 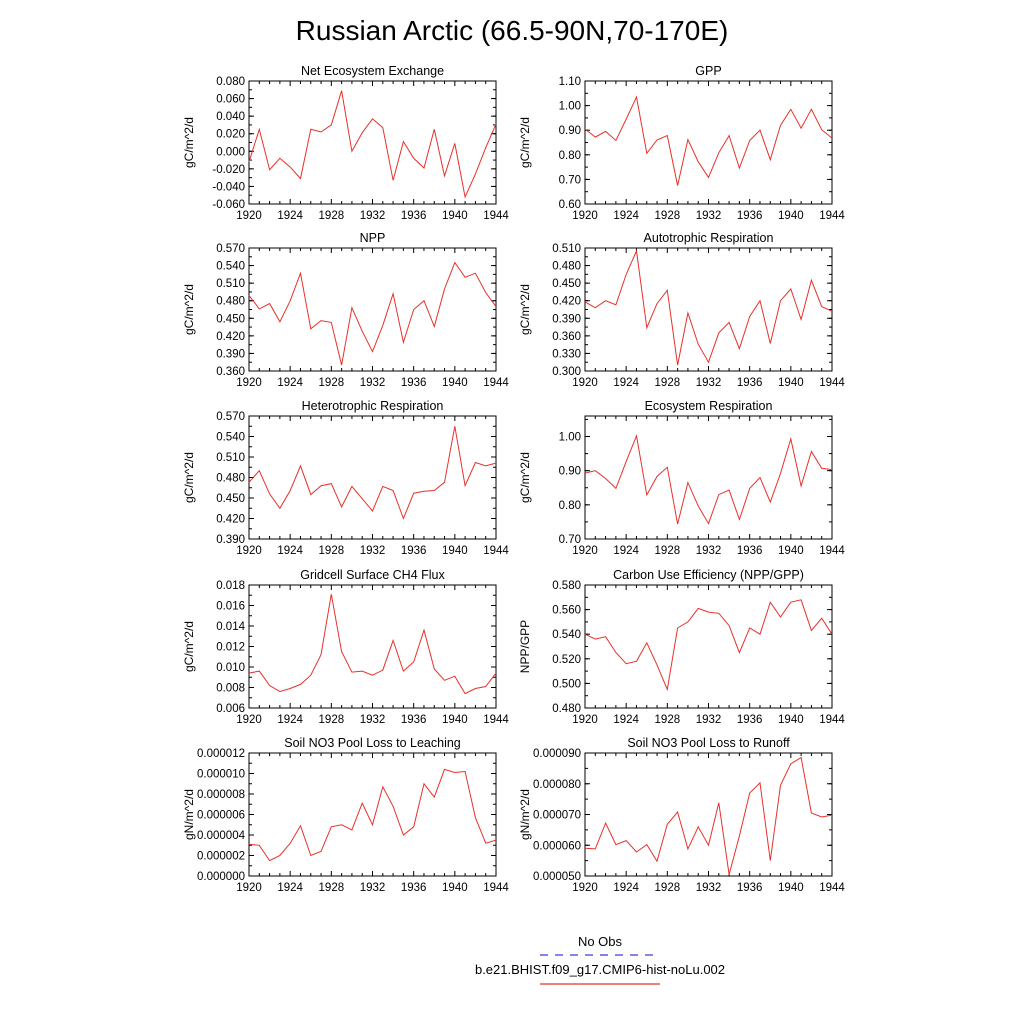 I want to click on y-tick-label: 0.330, so click(x=566, y=354).